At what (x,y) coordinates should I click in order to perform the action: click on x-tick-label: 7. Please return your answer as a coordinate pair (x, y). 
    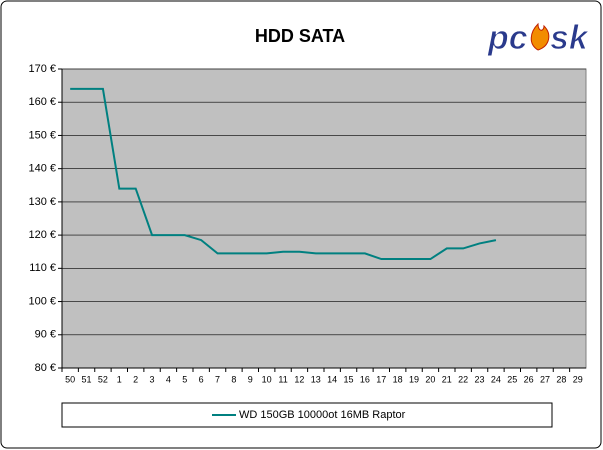
    Looking at the image, I should click on (217, 379).